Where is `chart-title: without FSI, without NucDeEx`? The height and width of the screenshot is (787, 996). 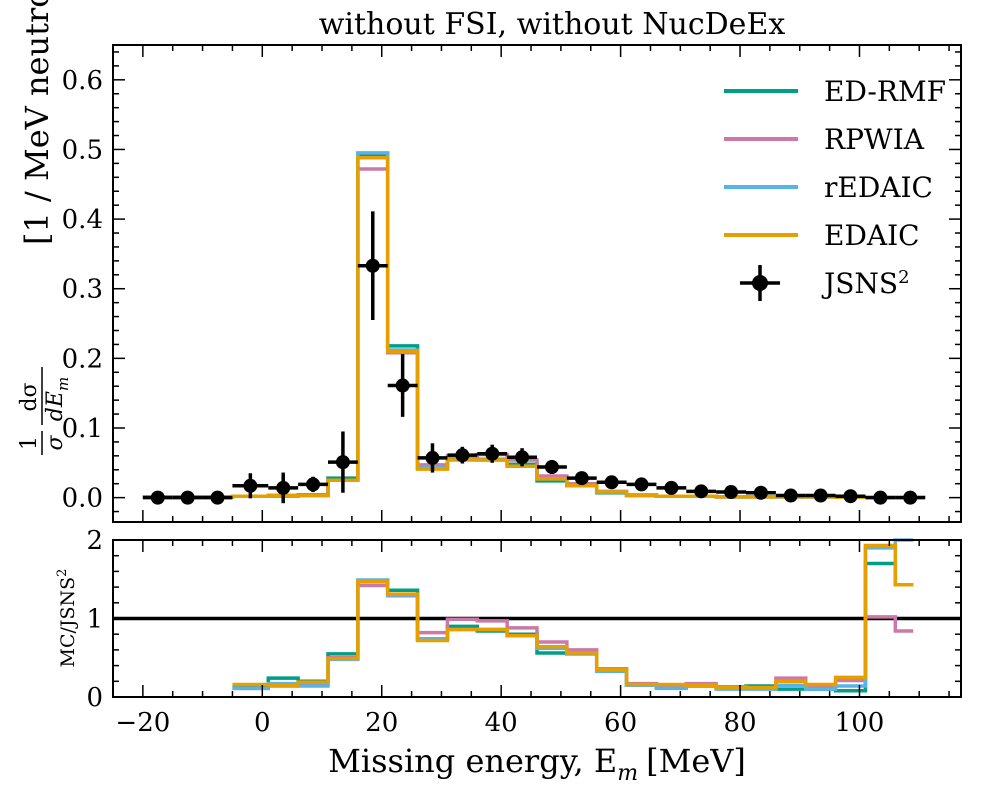 chart-title: without FSI, without NucDeEx is located at coordinates (552, 24).